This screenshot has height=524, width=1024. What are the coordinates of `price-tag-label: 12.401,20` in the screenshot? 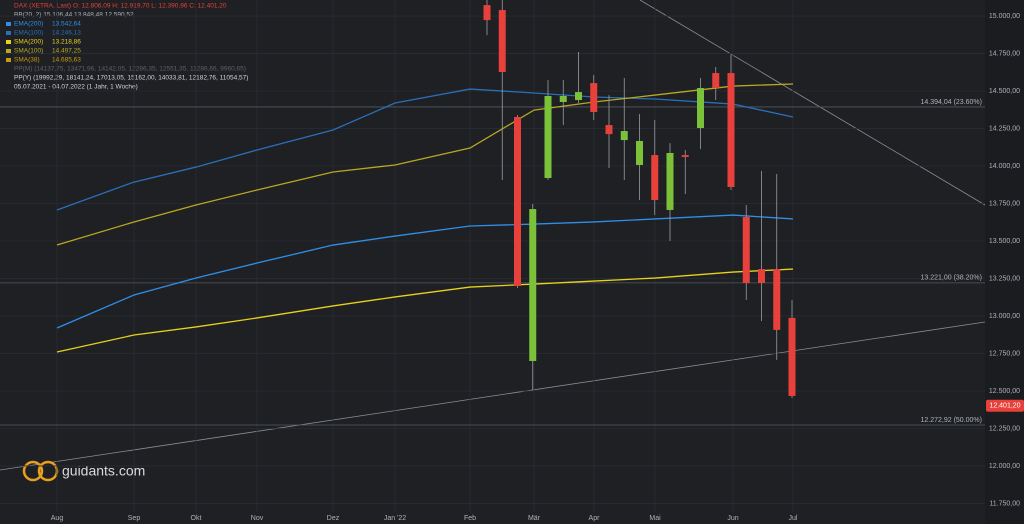 It's located at (1004, 406).